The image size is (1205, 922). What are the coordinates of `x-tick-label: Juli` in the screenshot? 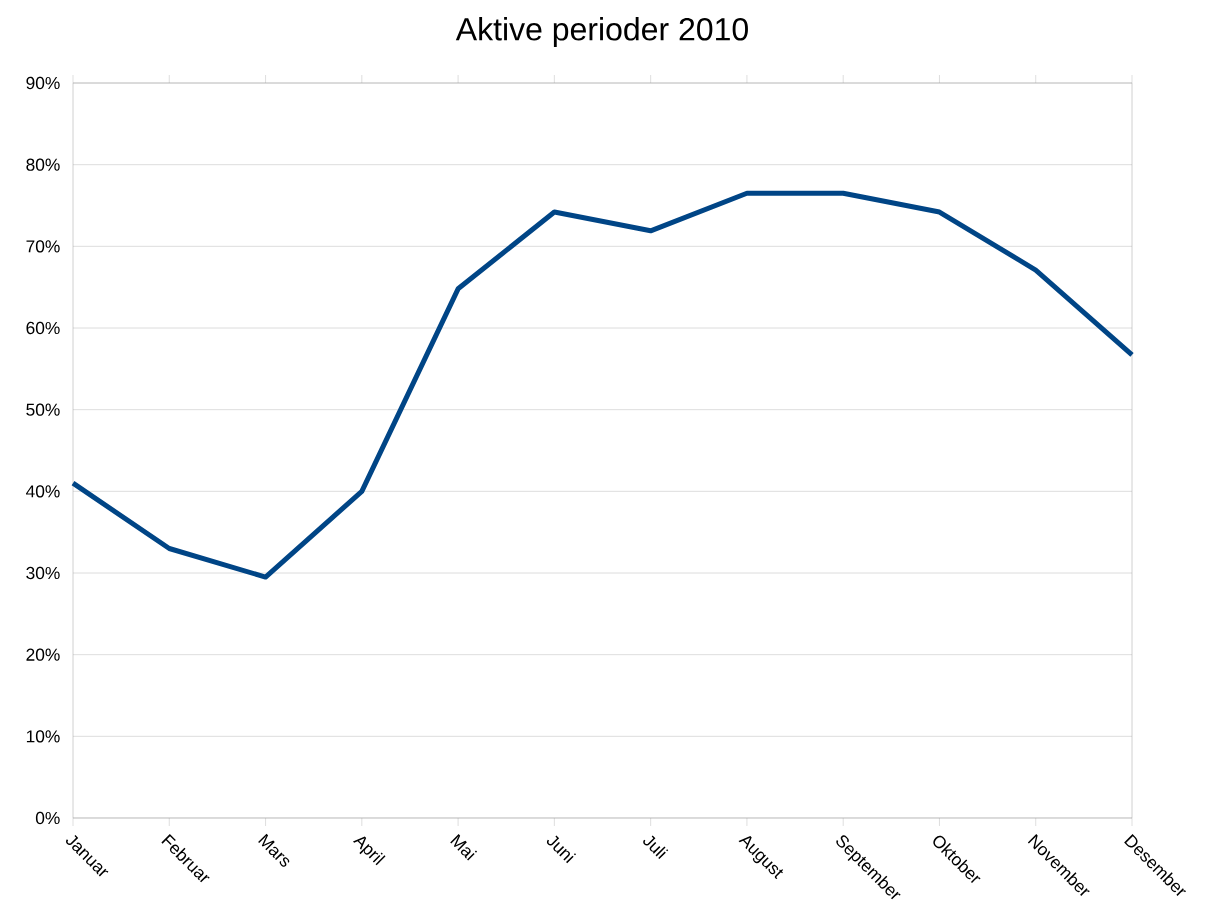 It's located at (656, 847).